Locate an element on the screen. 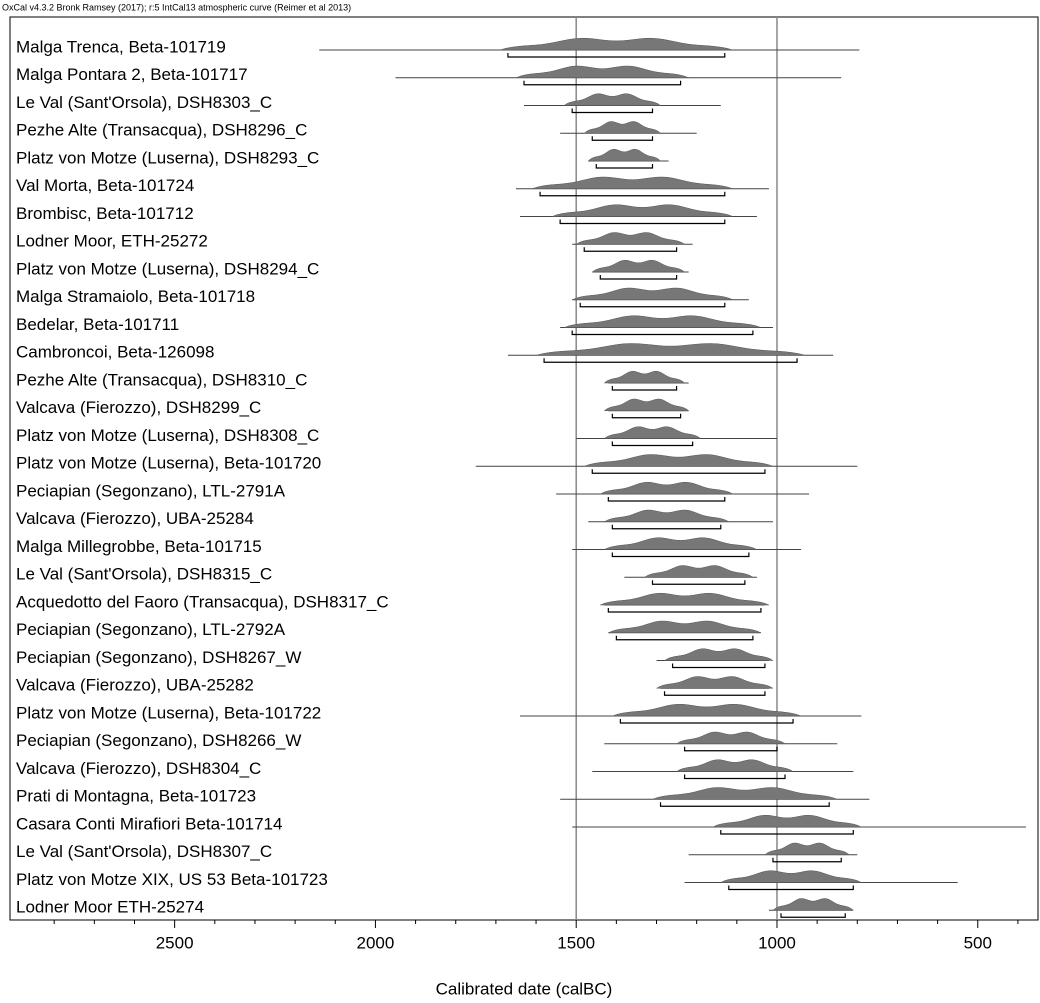 The height and width of the screenshot is (1003, 1040). row-label: Platz von Motze (Luserna), DSH8293_C is located at coordinates (167, 157).